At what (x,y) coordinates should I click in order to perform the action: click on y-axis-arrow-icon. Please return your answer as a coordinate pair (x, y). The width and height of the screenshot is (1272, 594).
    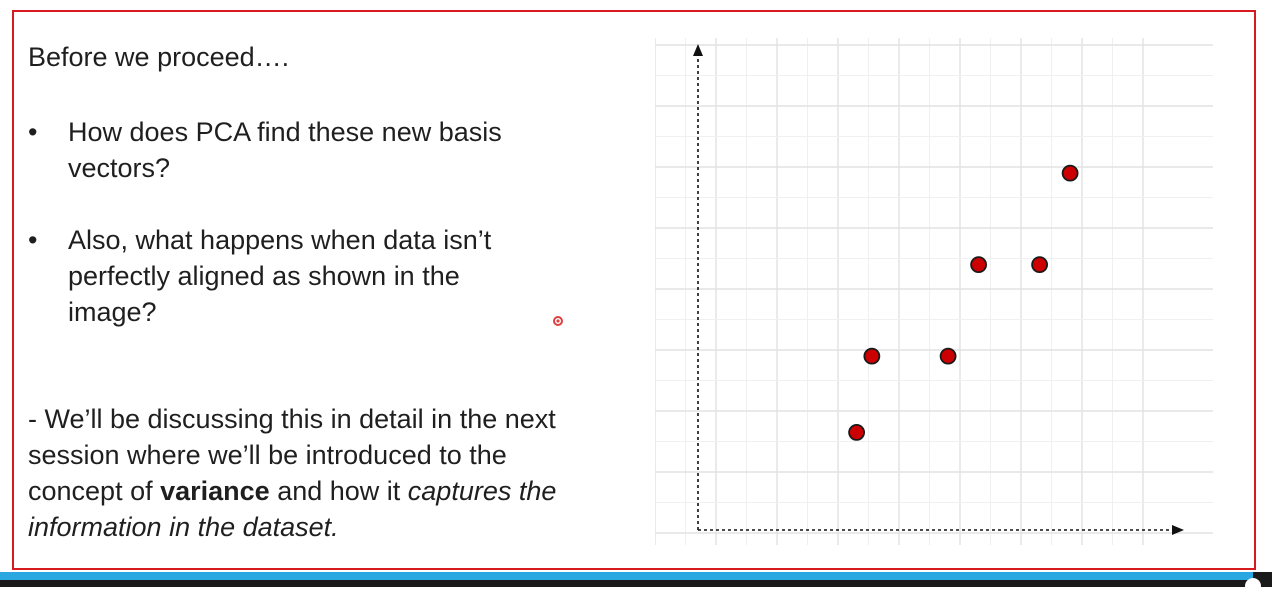
    Looking at the image, I should click on (698, 50).